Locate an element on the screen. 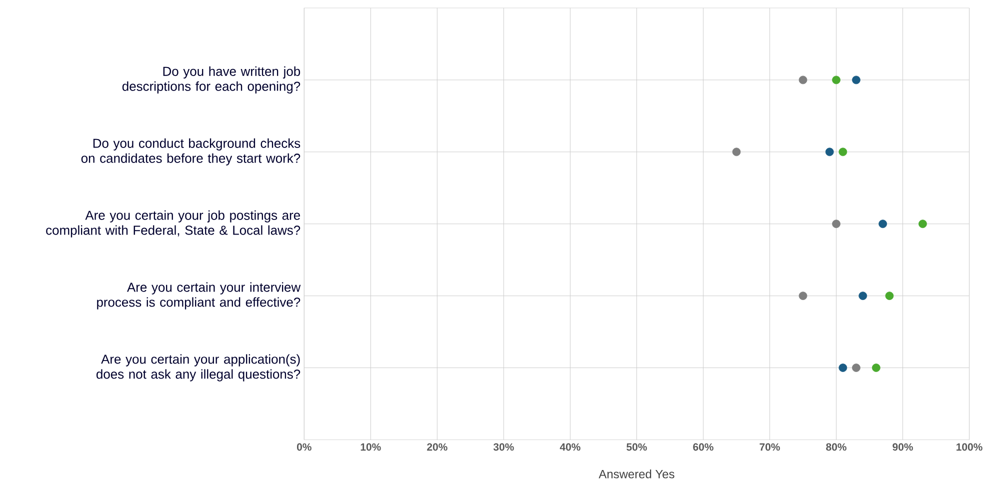 Image resolution: width=986 pixels, height=498 pixels. x-tick-label: 0% is located at coordinates (304, 447).